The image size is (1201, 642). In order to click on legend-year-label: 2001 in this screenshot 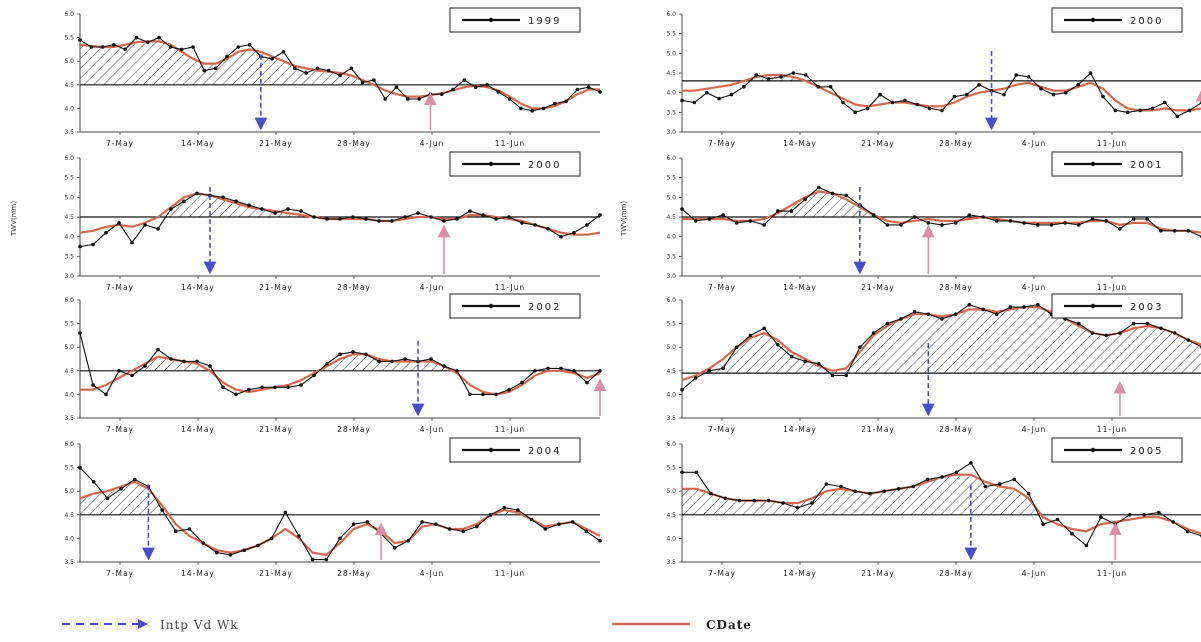, I will do `click(1146, 165)`.